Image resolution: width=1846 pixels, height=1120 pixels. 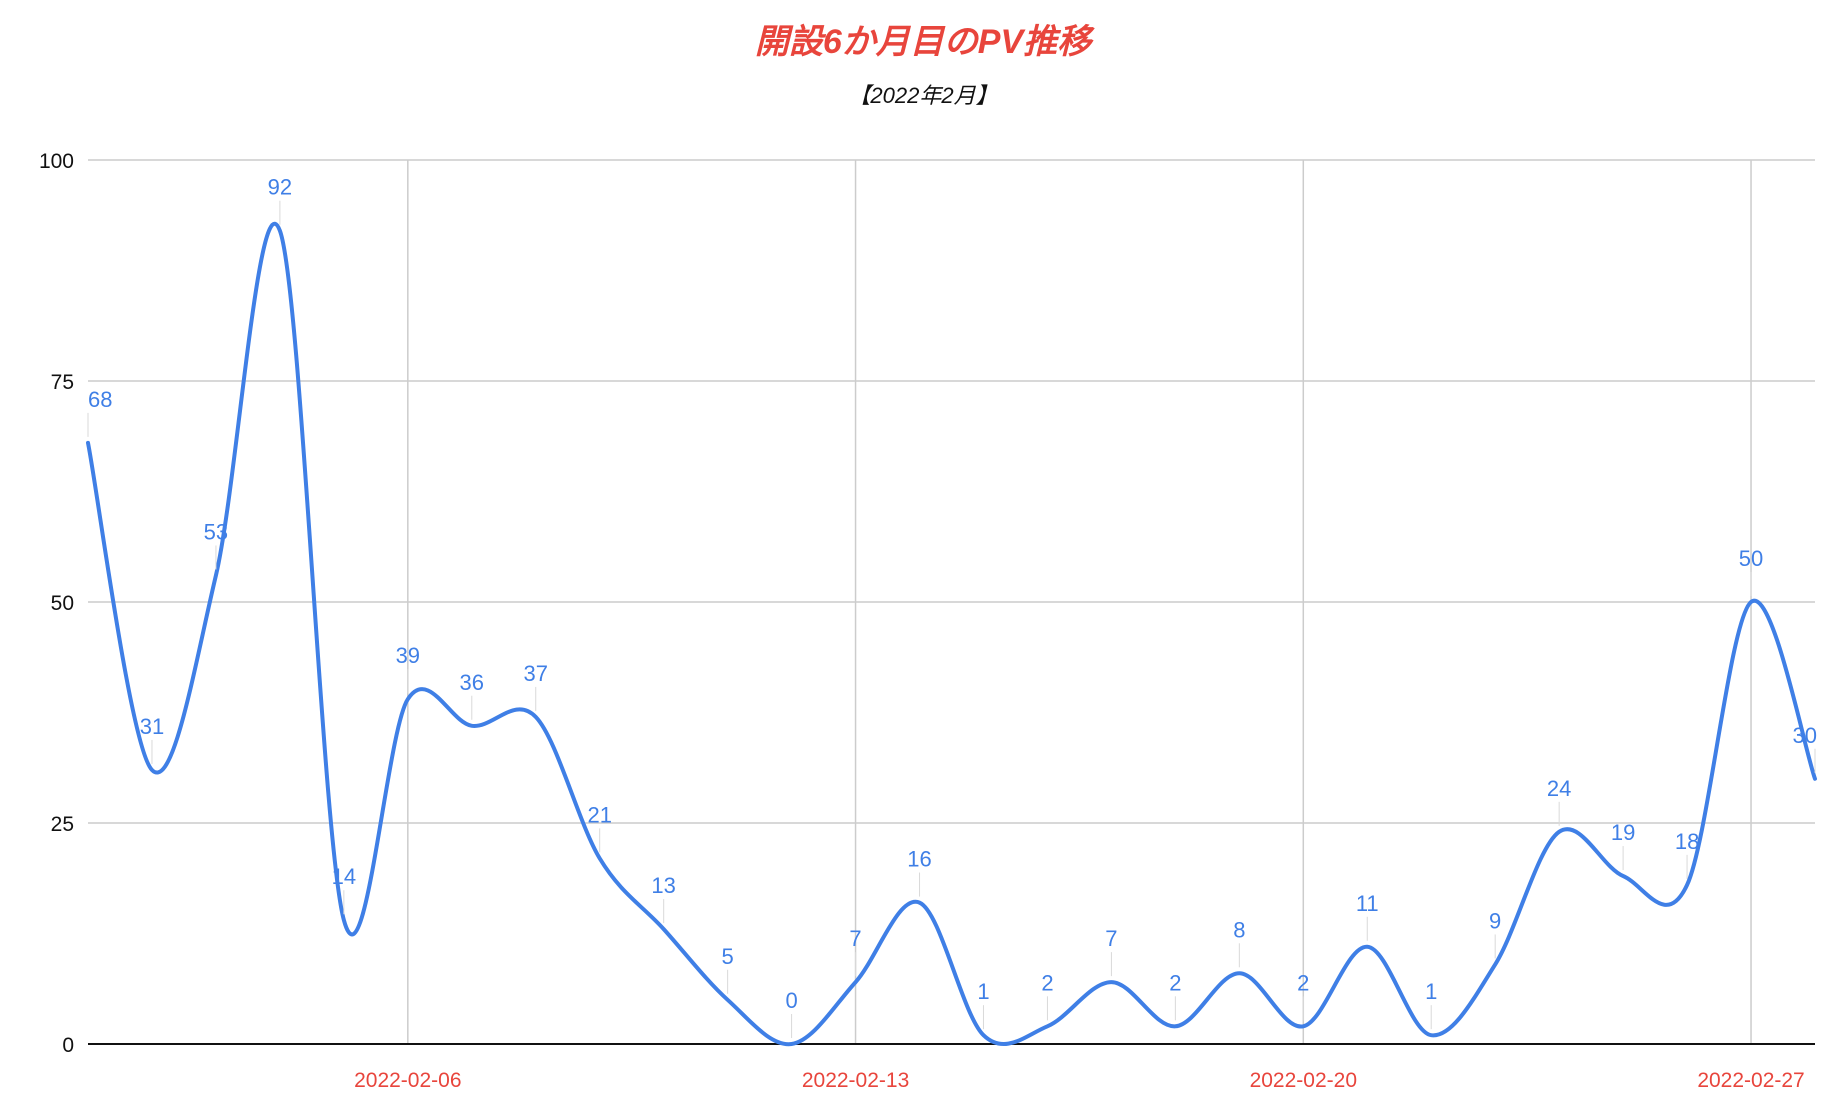 I want to click on data-label: 5, so click(x=728, y=956).